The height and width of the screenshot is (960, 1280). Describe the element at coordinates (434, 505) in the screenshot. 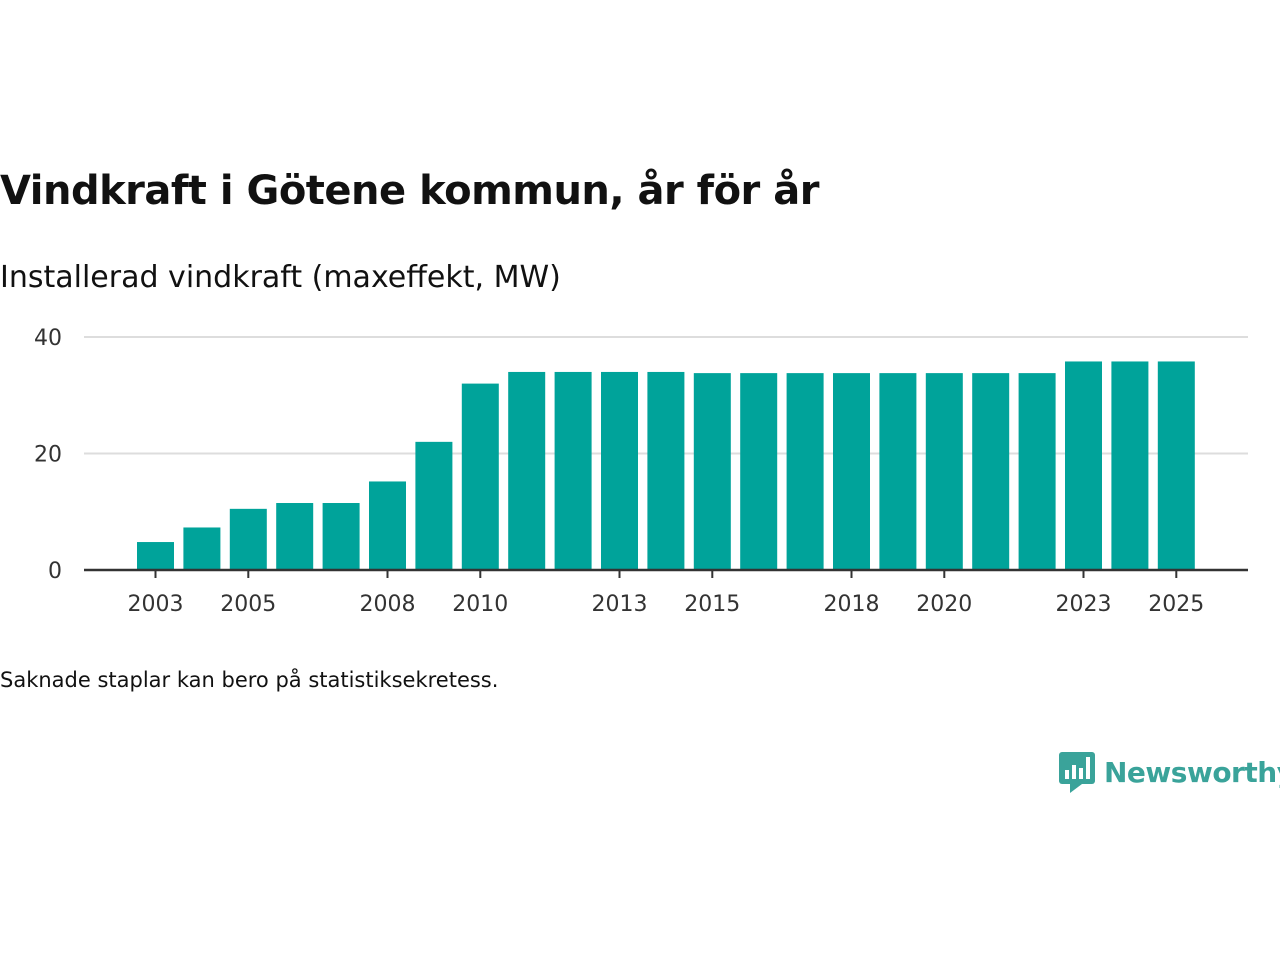

I see `bar-2009` at that location.